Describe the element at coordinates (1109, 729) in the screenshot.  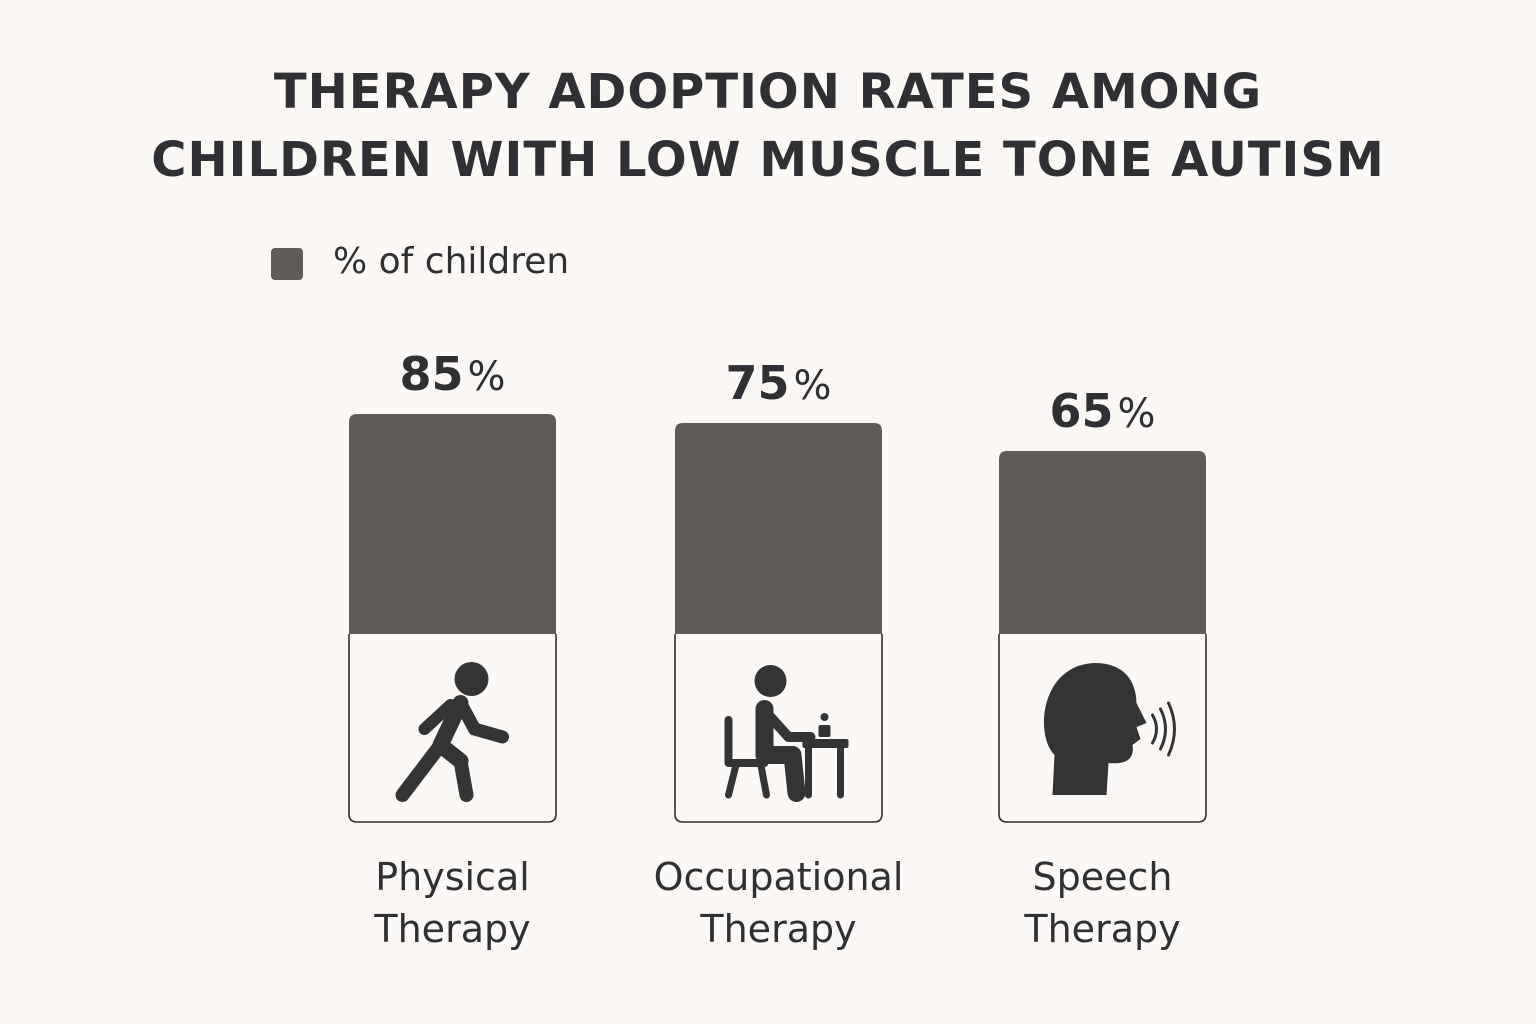
I see `speaking-head-icon` at that location.